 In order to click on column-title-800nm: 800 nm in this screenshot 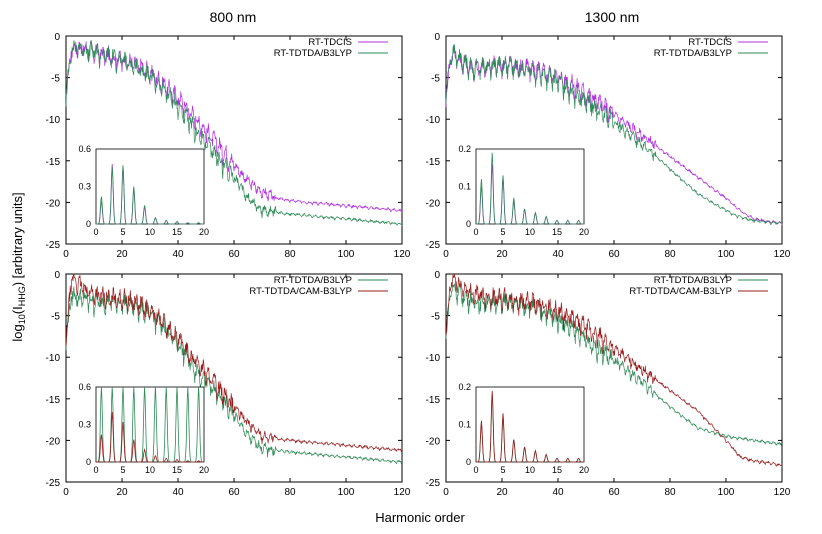, I will do `click(233, 17)`.